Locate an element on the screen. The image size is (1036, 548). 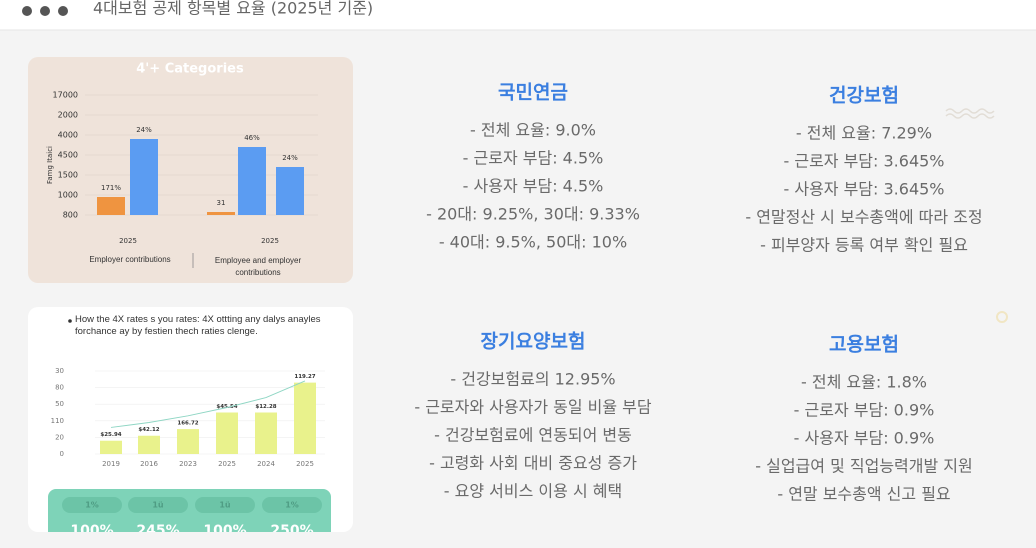
section-line: - 고령화 사회 대비 중요성 증가 is located at coordinates (533, 463).